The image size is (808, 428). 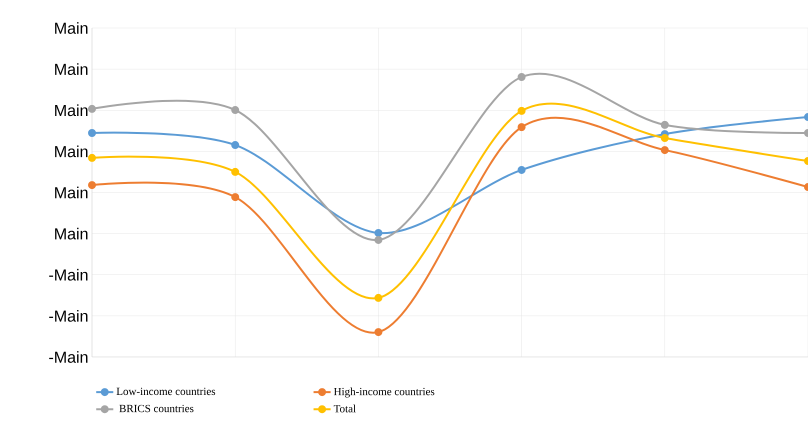 I want to click on legend-label: Low-income countries, so click(x=166, y=392).